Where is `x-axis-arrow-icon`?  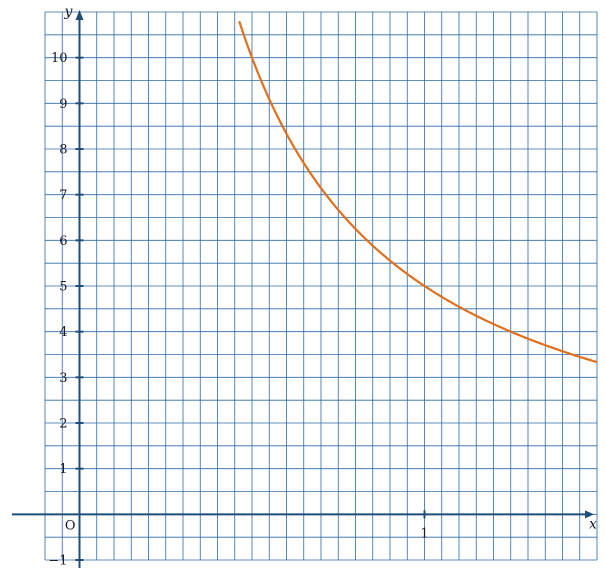
x-axis-arrow-icon is located at coordinates (589, 514).